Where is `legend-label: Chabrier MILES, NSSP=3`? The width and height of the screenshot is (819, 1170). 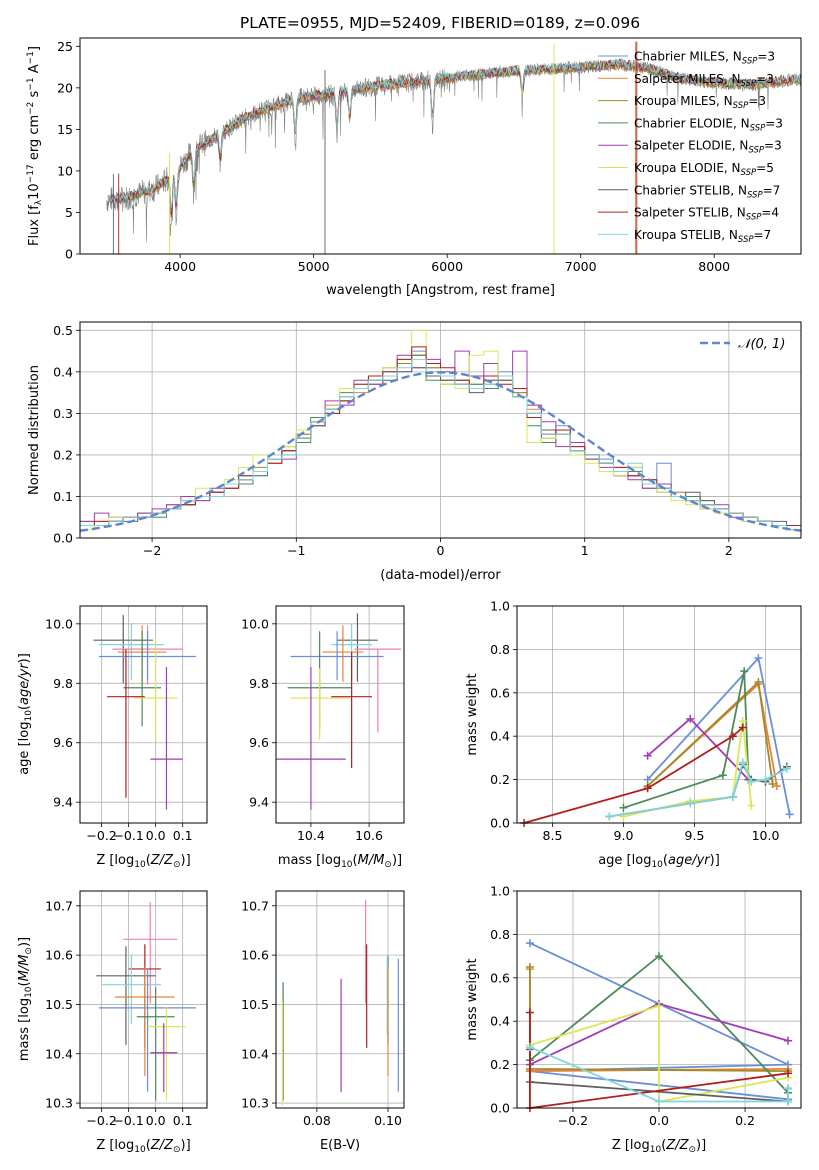
legend-label: Chabrier MILES, NSSP=3 is located at coordinates (704, 58).